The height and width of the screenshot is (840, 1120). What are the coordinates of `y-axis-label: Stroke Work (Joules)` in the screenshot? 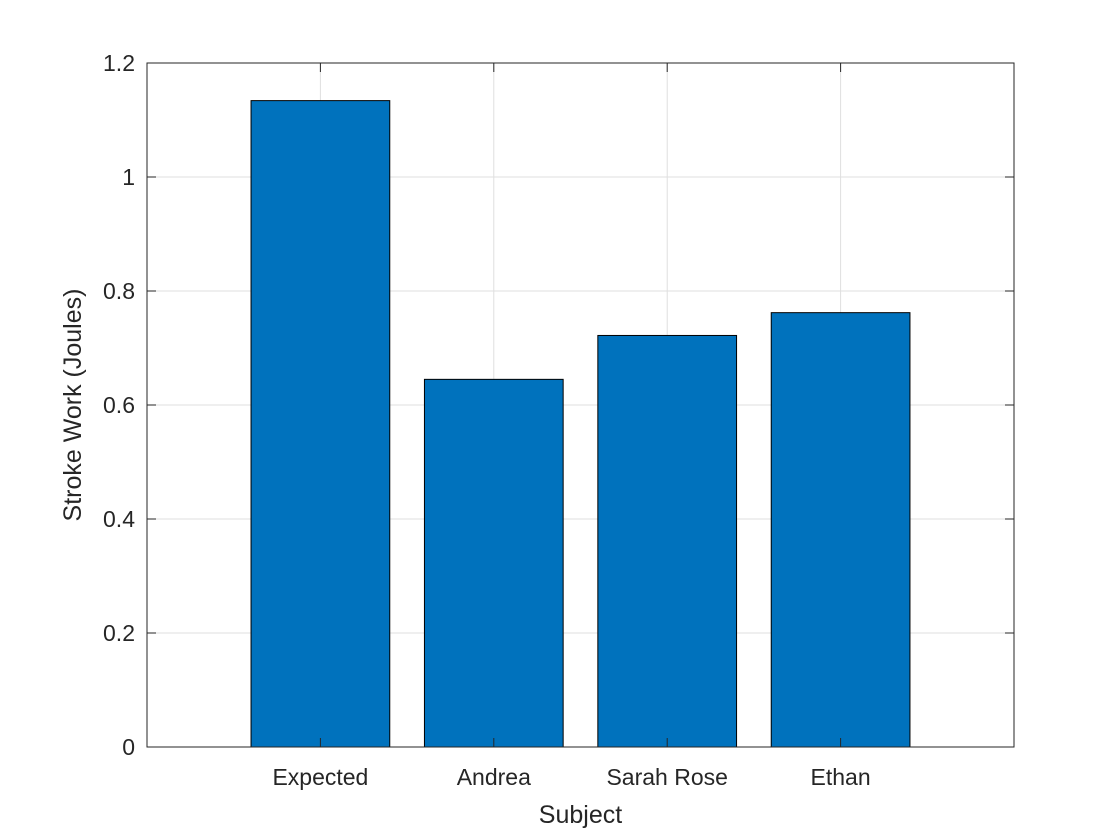 It's located at (73, 405).